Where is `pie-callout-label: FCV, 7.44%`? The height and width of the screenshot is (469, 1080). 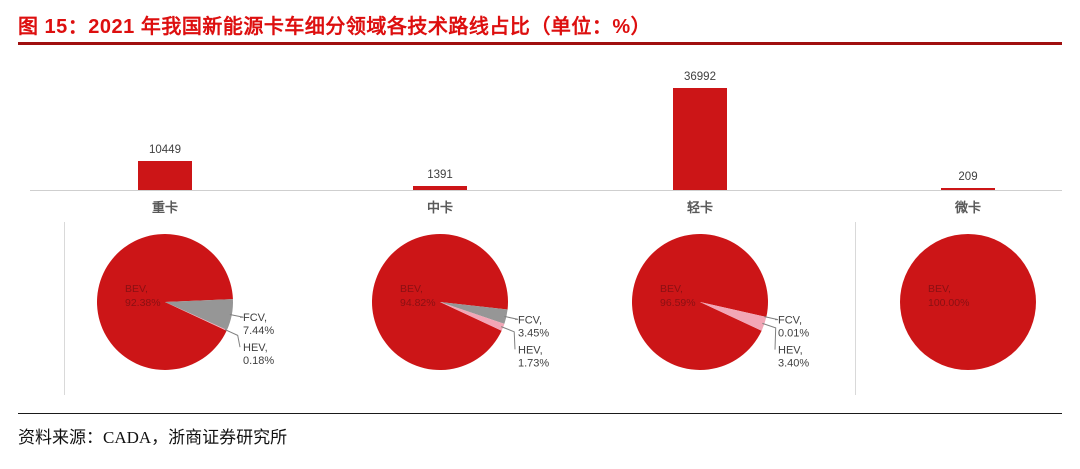
pie-callout-label: FCV, 7.44% is located at coordinates (258, 324).